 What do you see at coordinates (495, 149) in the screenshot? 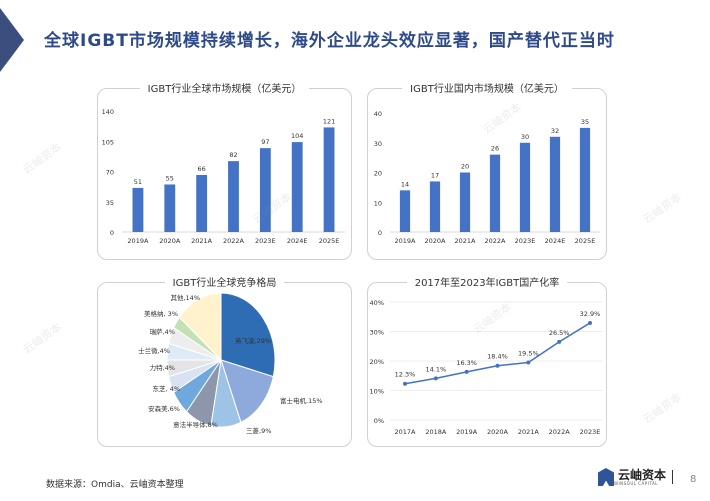
I see `data-label: 26` at bounding box center [495, 149].